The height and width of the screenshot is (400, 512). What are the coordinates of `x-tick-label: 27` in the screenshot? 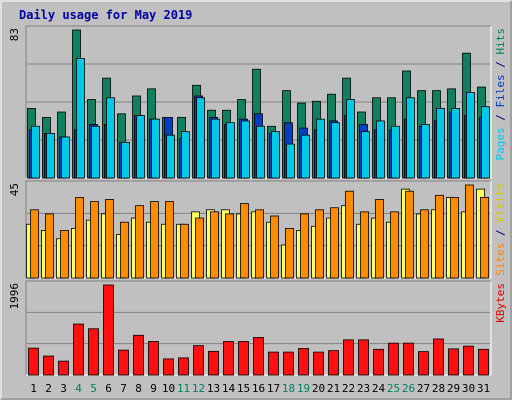 It's located at (423, 388).